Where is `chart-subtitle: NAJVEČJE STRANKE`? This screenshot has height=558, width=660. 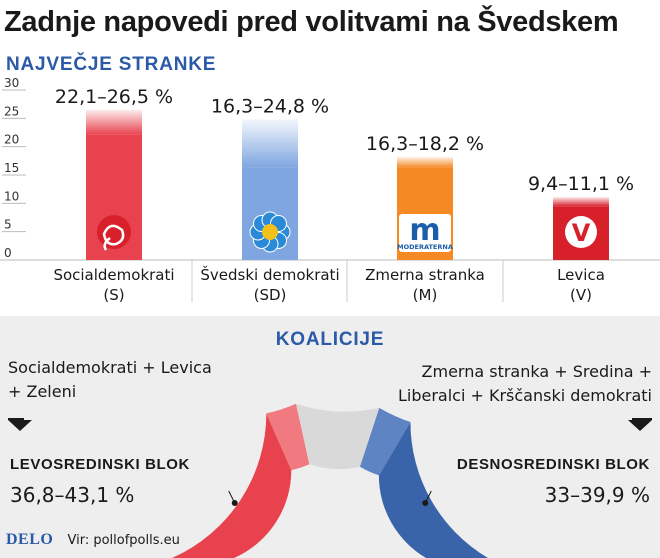 chart-subtitle: NAJVEČJE STRANKE is located at coordinates (111, 64).